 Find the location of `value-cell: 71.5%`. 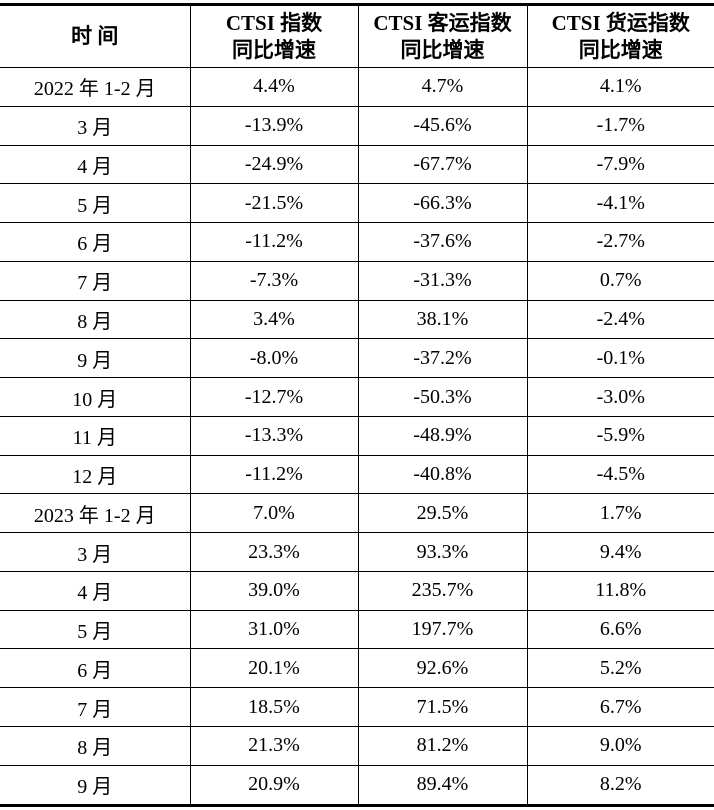

value-cell: 71.5% is located at coordinates (442, 707).